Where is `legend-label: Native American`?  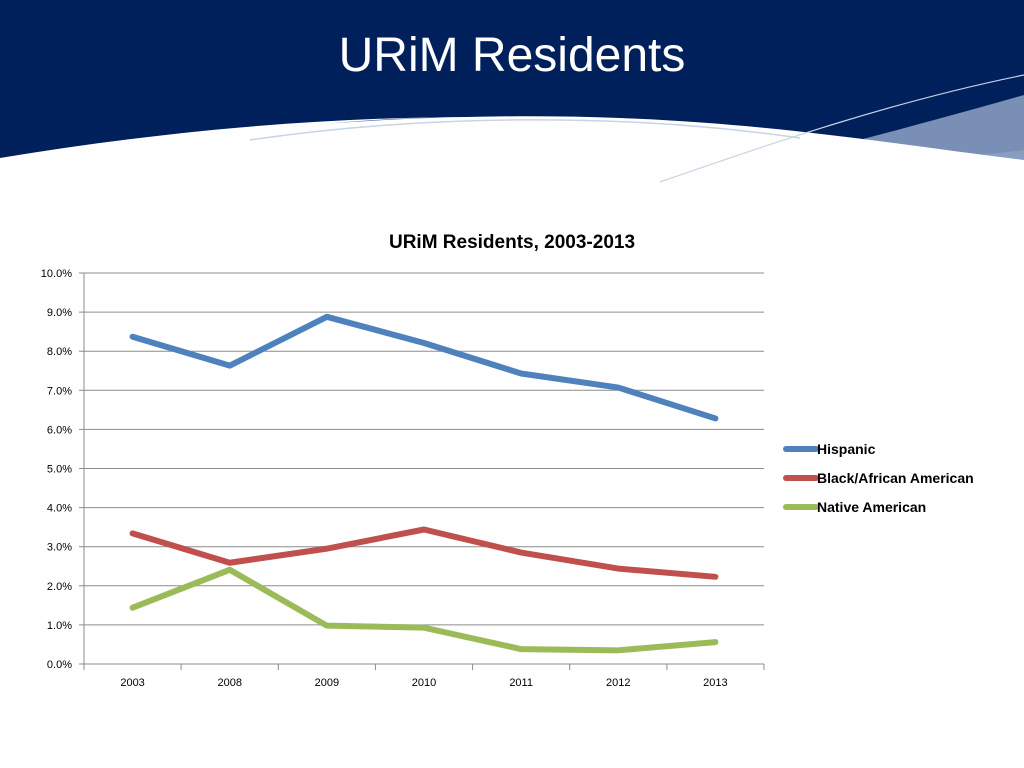 legend-label: Native American is located at coordinates (871, 507).